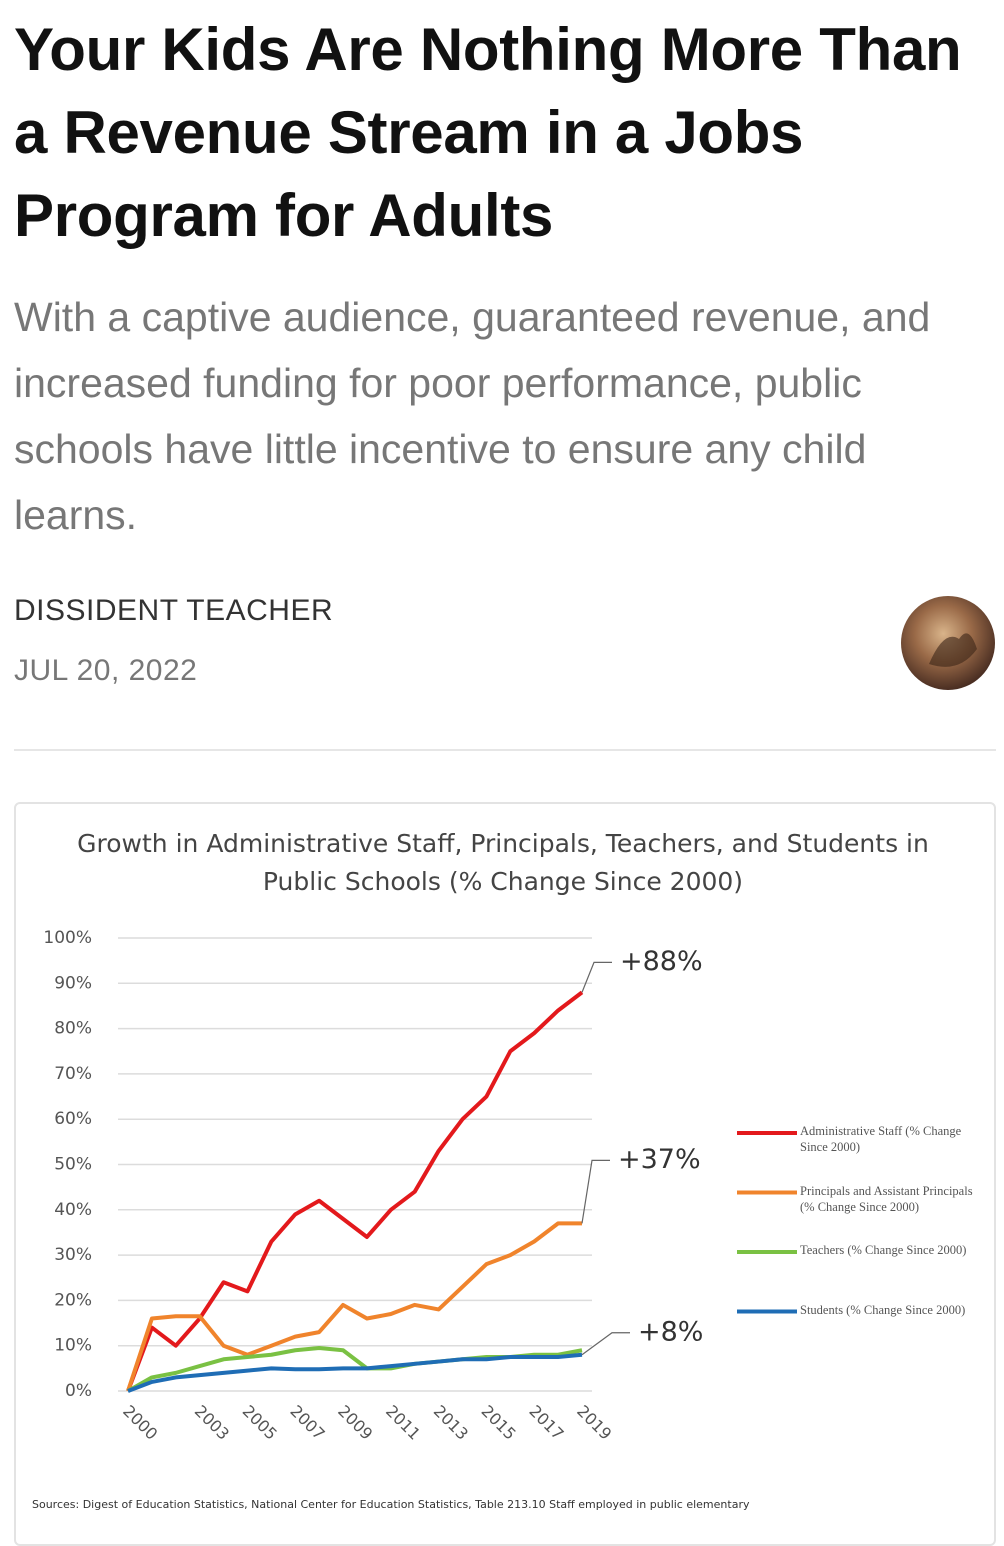 The height and width of the screenshot is (1546, 1004). Describe the element at coordinates (73, 1300) in the screenshot. I see `y-tick-label: 20%` at that location.